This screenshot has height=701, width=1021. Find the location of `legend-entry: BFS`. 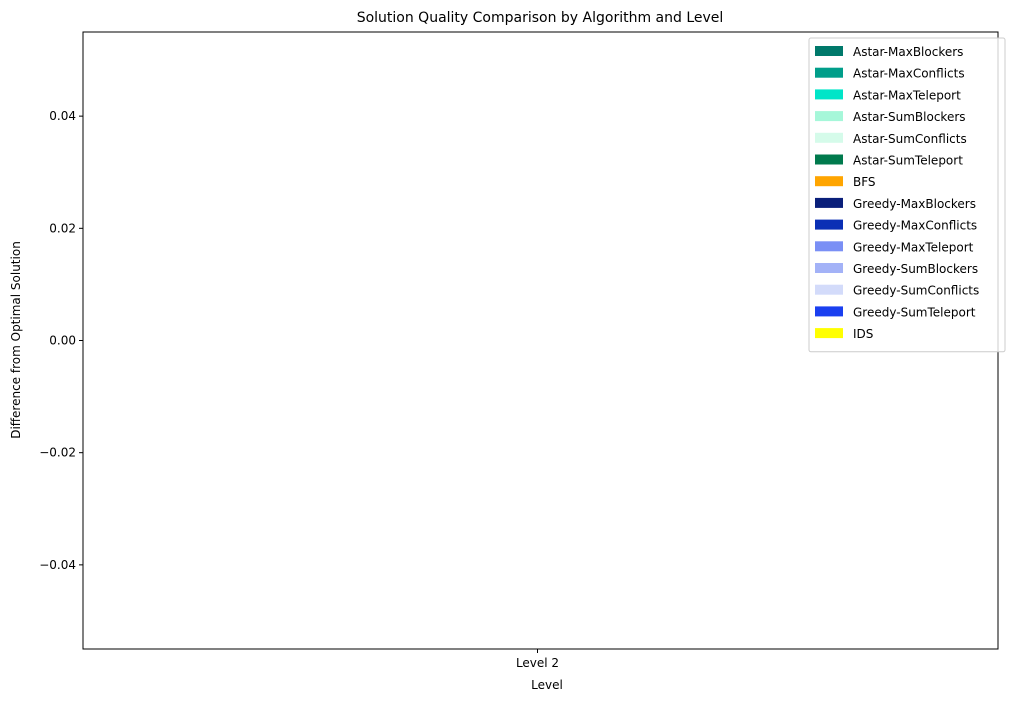

legend-entry: BFS is located at coordinates (864, 182).